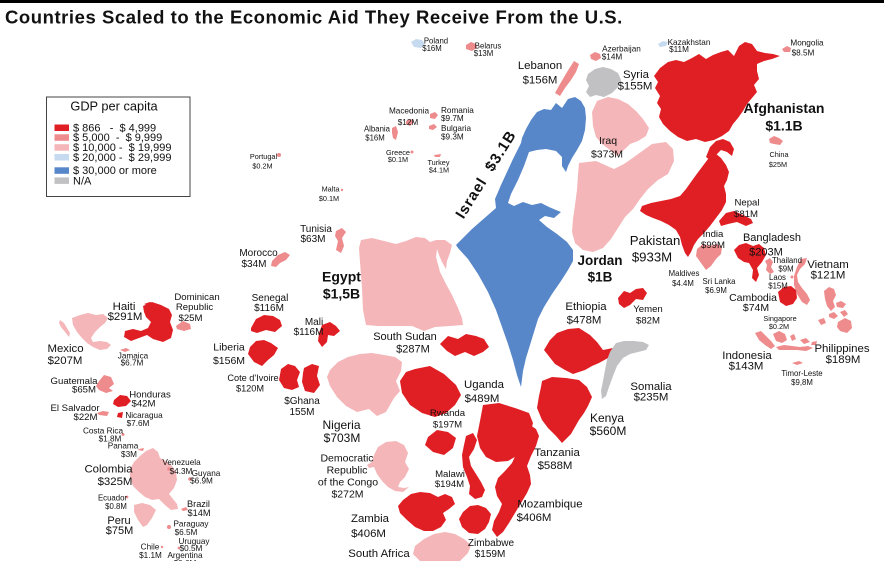 The image size is (884, 561). Describe the element at coordinates (779, 318) in the screenshot. I see `svg-text: Singapore` at that location.